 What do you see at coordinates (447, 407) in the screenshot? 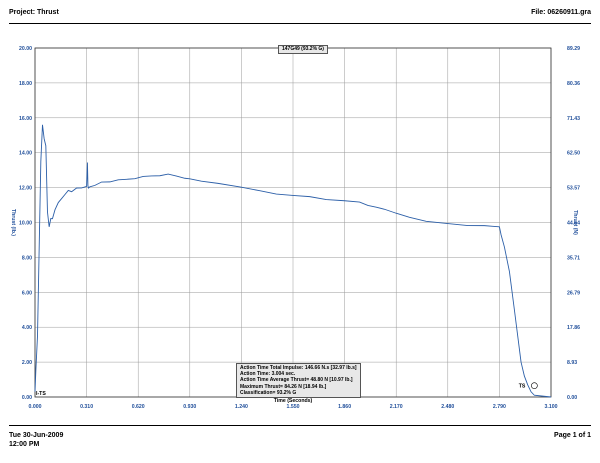
I see `x-tick-label: 2.480` at bounding box center [447, 407].